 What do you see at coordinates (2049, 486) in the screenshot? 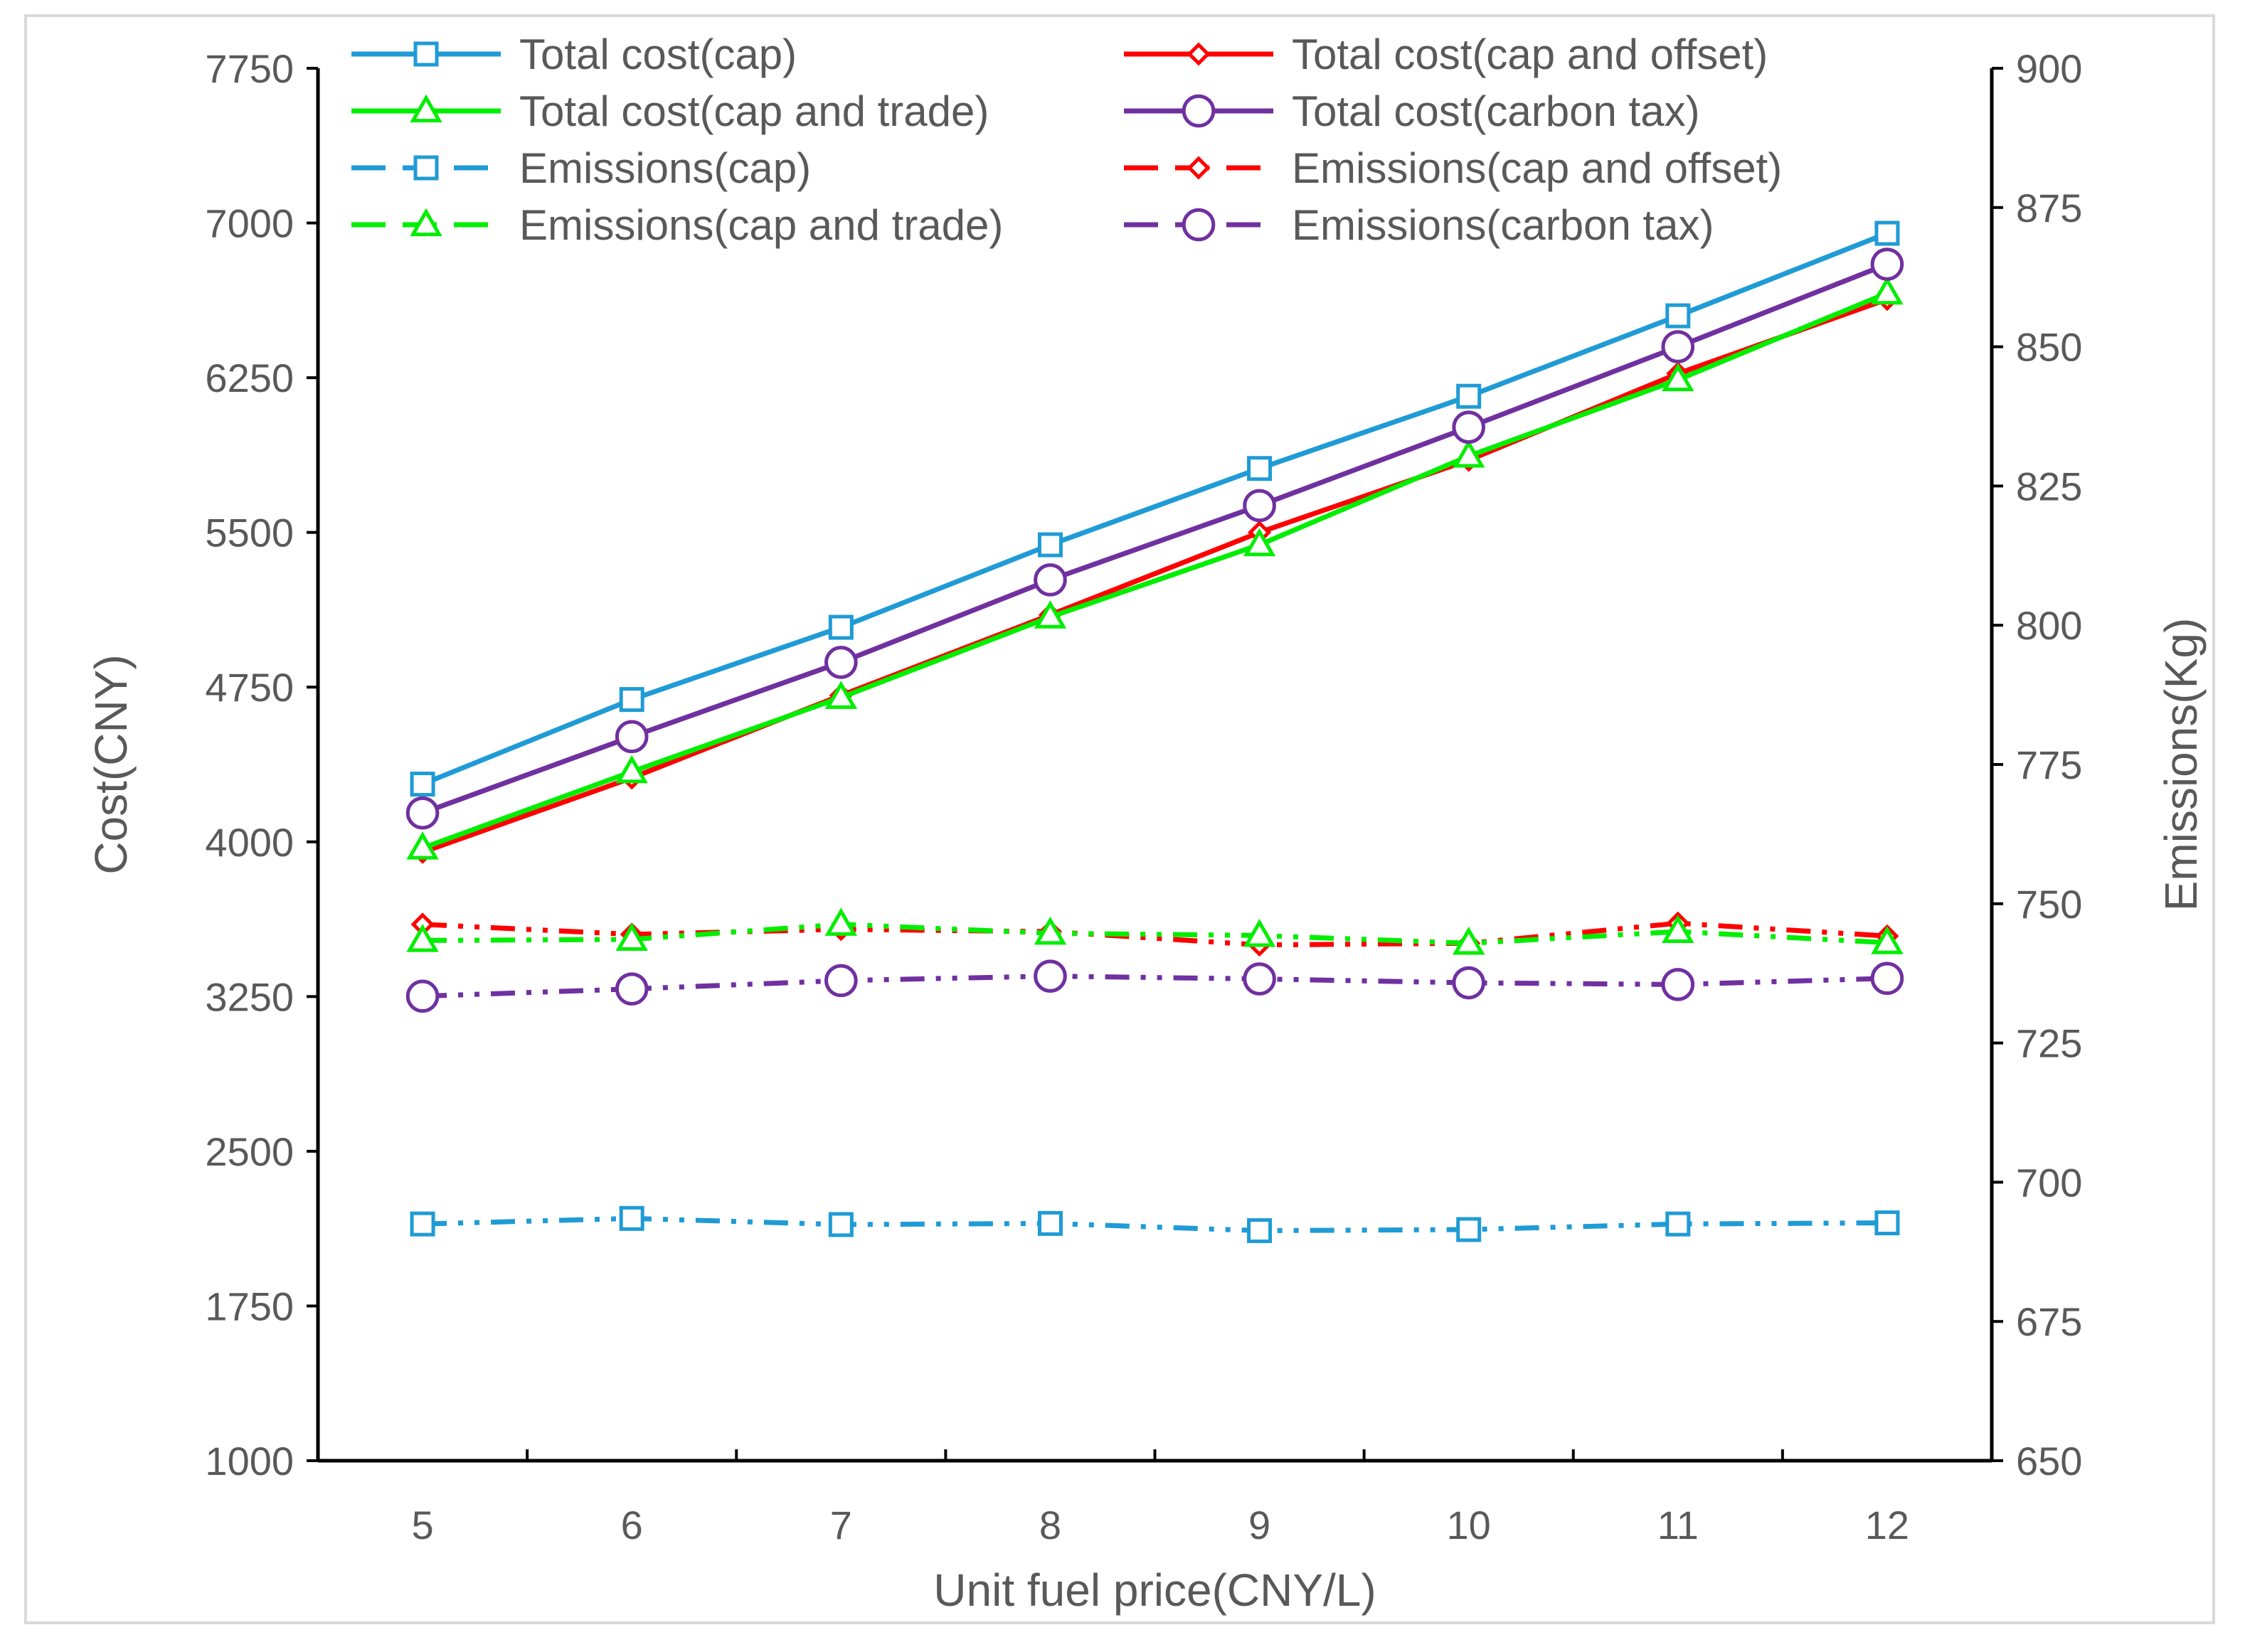
I see `y2-tick-label: 825` at bounding box center [2049, 486].